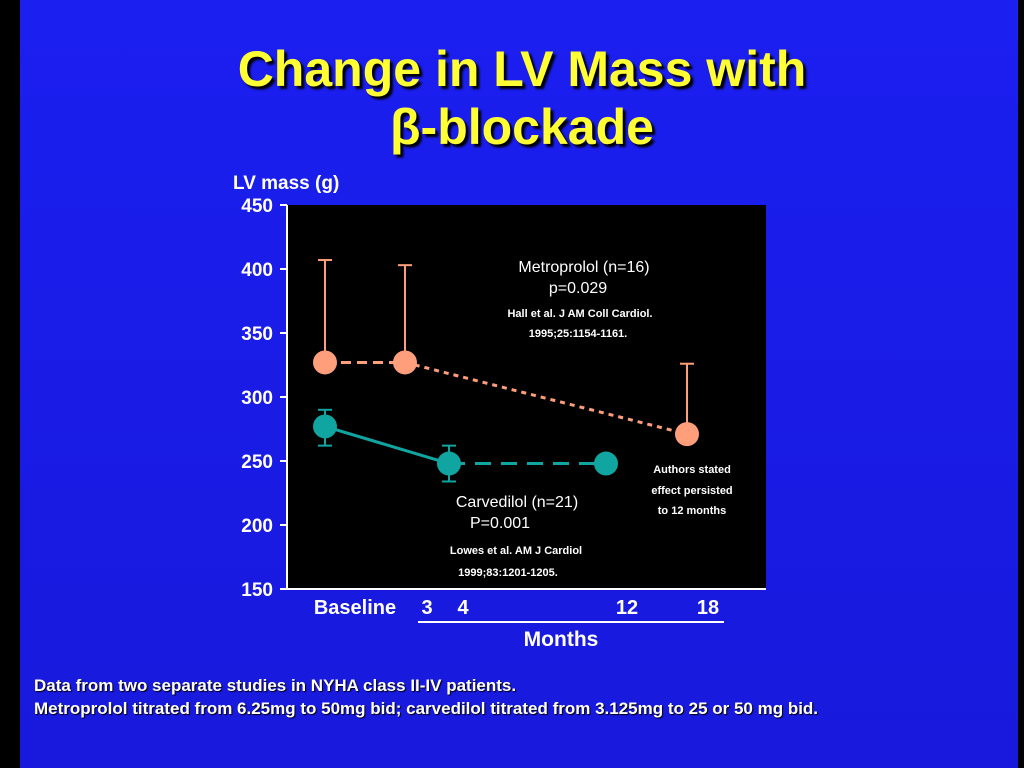  What do you see at coordinates (508, 573) in the screenshot?
I see `annotation-carvedilol-ref2: 1999;83:1201-1205.` at bounding box center [508, 573].